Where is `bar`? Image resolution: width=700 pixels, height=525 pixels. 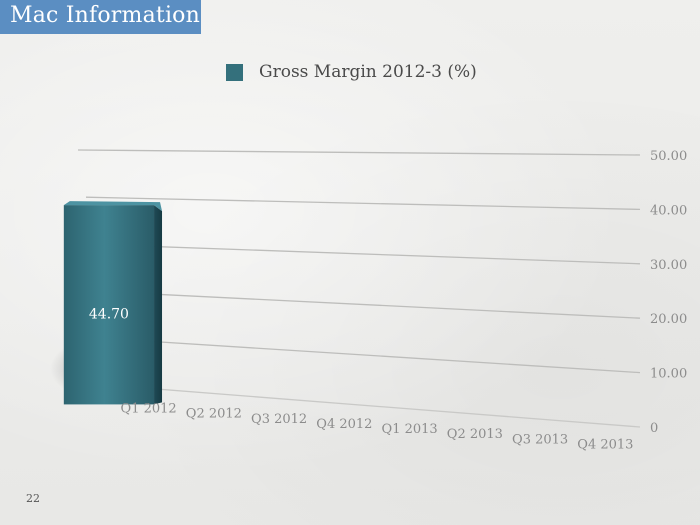 bar is located at coordinates (106, 303).